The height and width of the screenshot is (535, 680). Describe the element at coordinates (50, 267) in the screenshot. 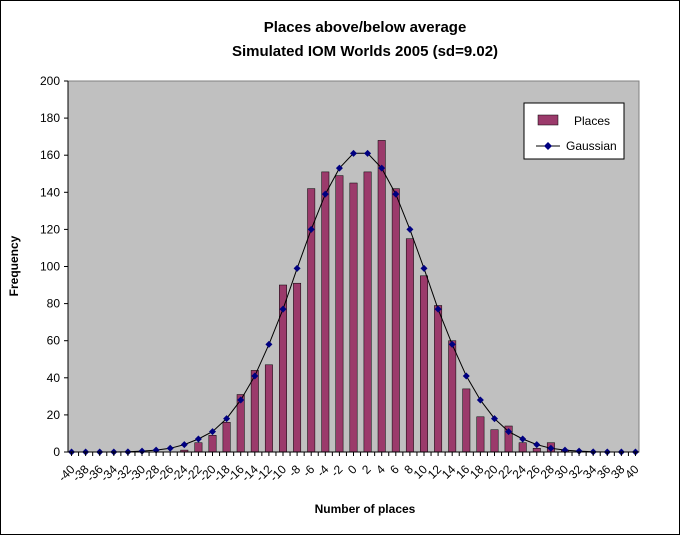

I see `y-tick-label: 100` at that location.